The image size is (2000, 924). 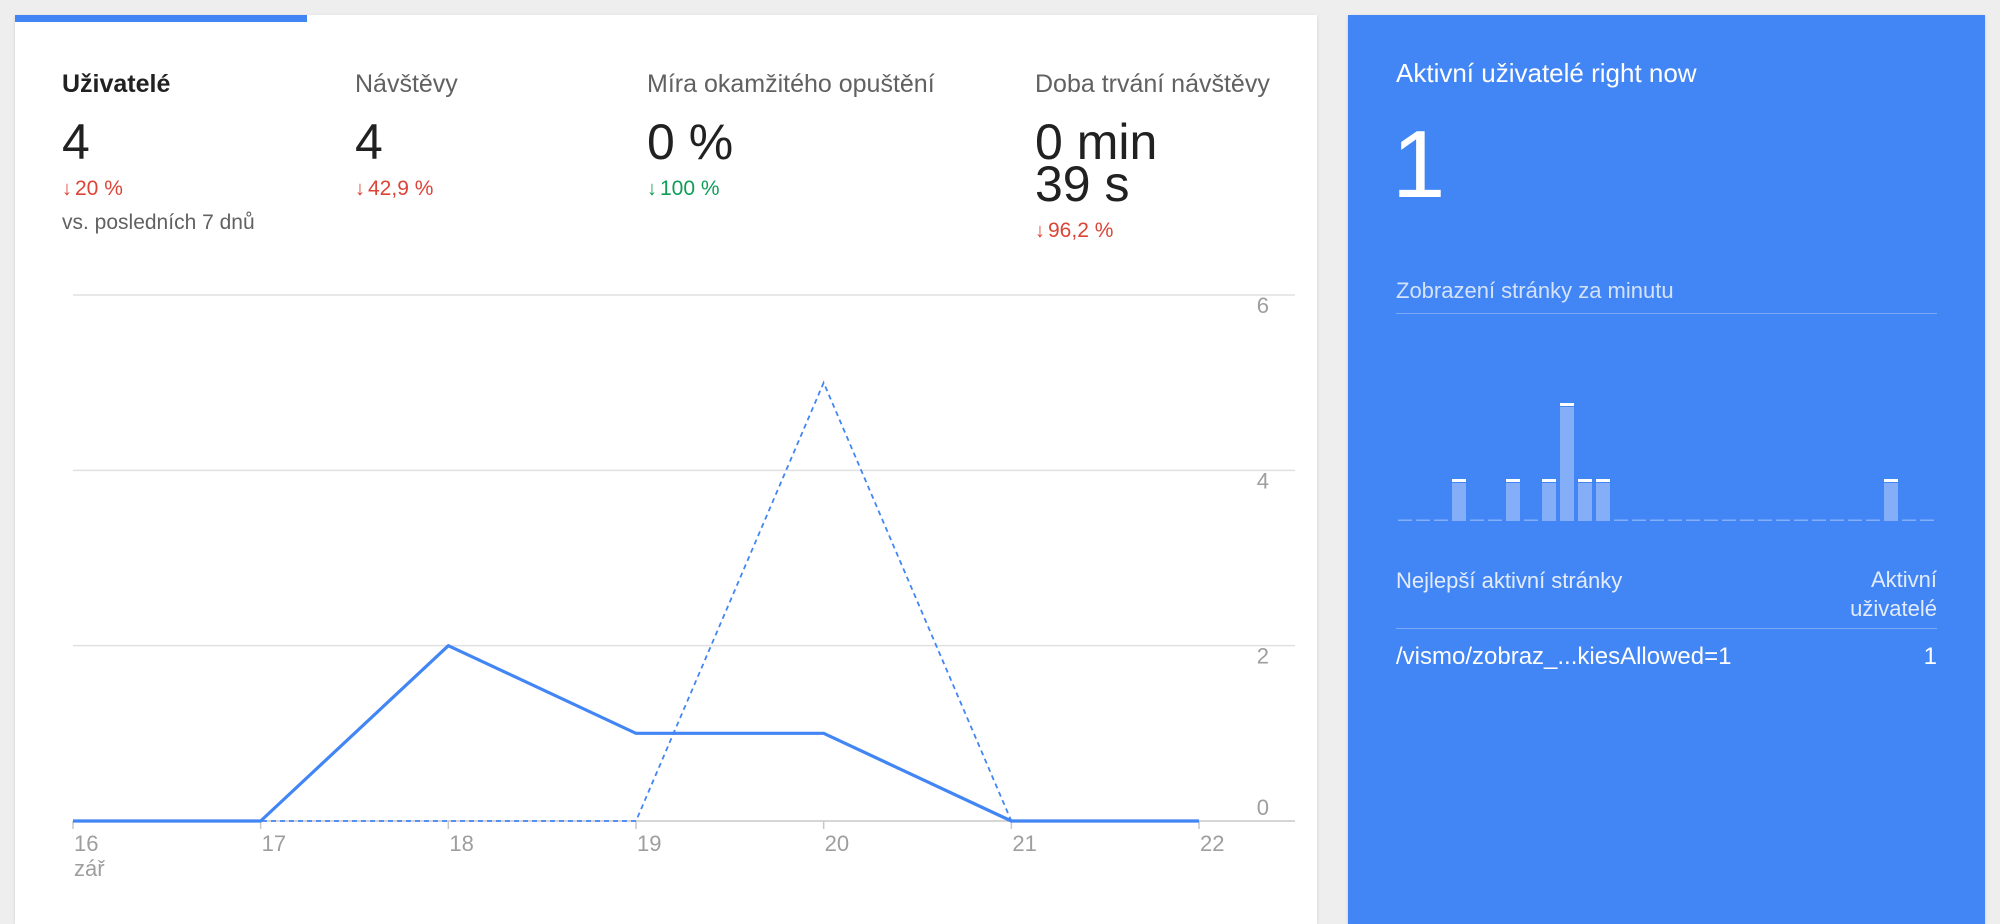 What do you see at coordinates (1930, 656) in the screenshot?
I see `top-page-users: 1` at bounding box center [1930, 656].